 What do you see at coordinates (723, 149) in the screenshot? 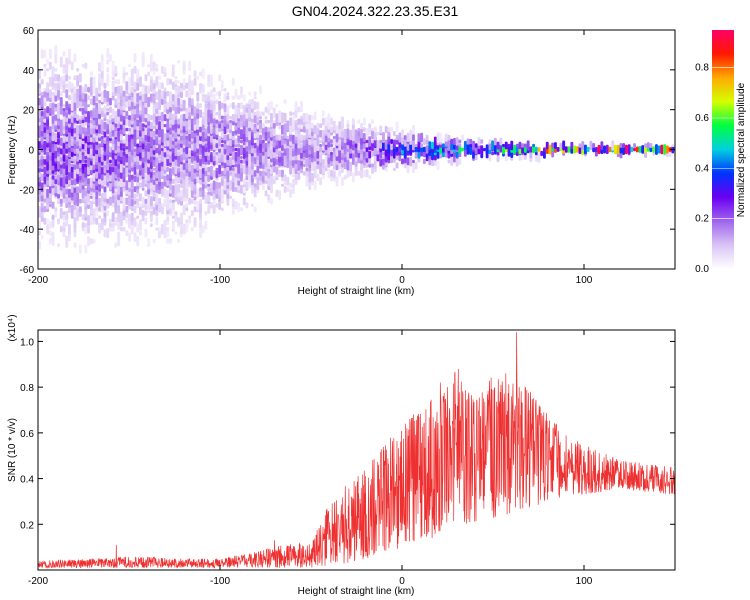
I see `colorbar-gradient` at bounding box center [723, 149].